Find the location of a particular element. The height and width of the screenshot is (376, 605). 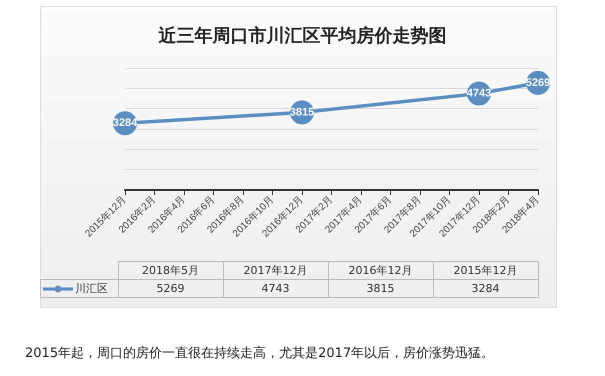

category-label: 2016年12月 is located at coordinates (380, 271).